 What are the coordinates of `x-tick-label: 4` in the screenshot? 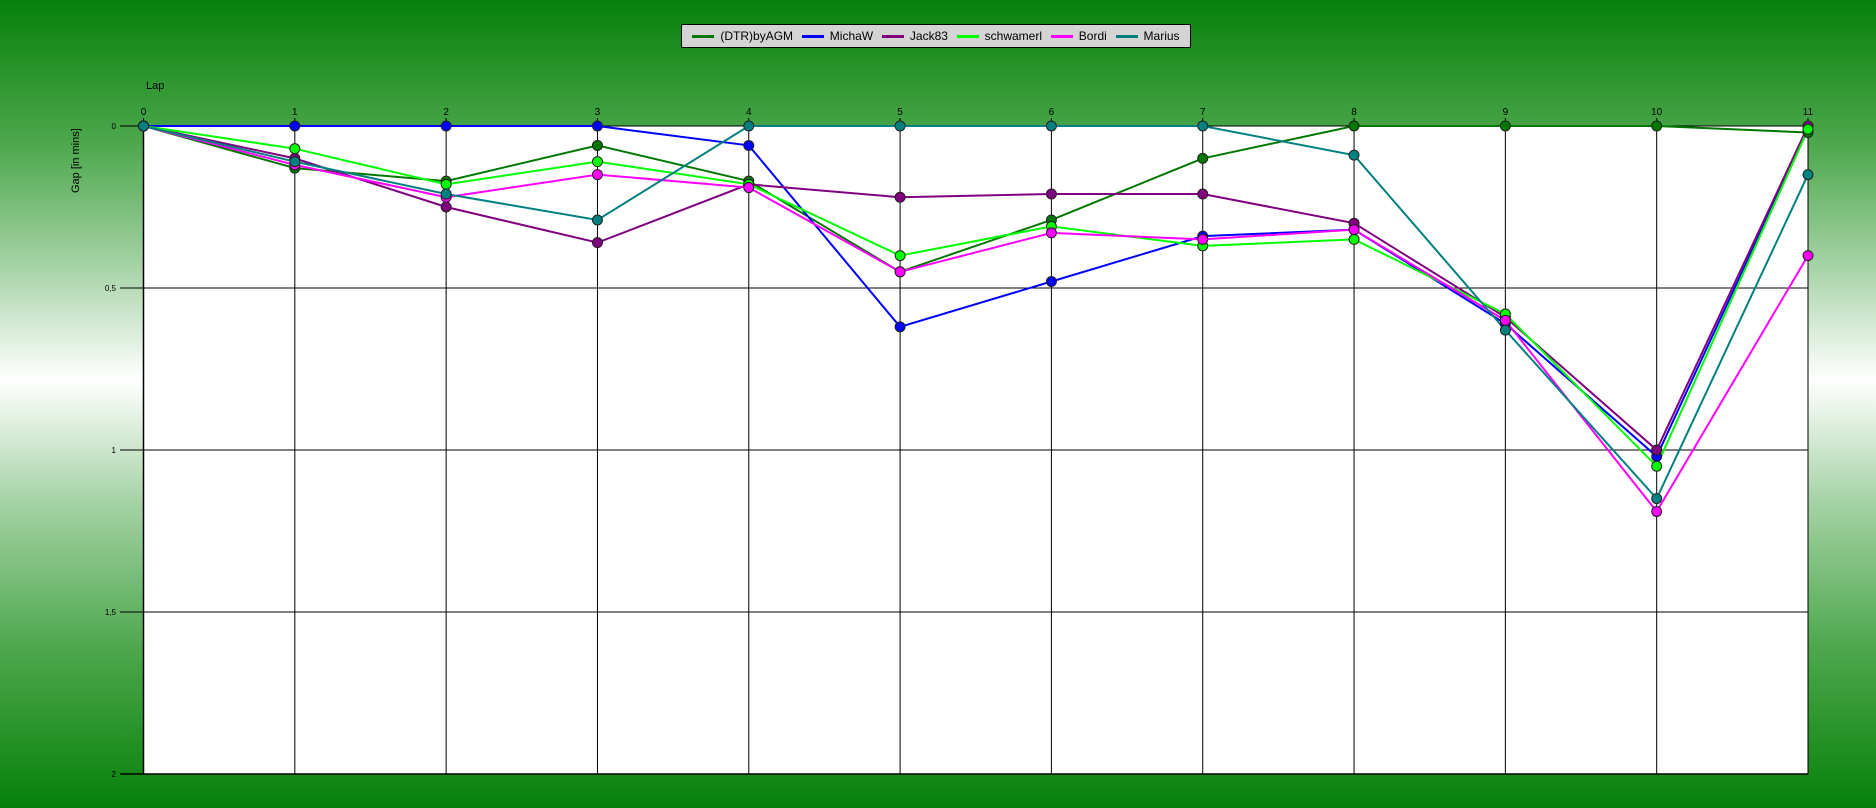 It's located at (749, 112).